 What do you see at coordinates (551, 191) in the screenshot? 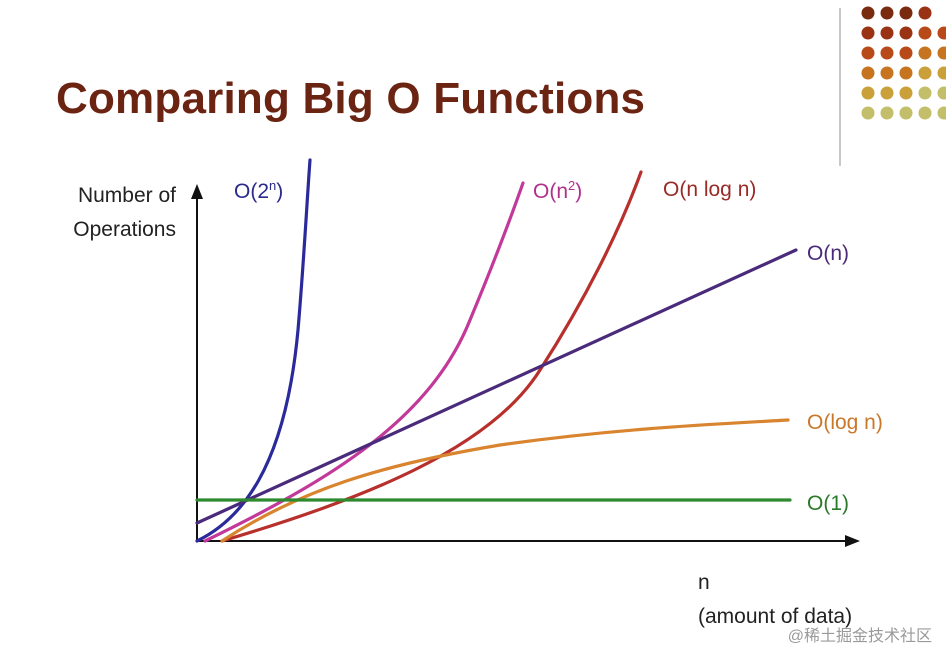
I see `label-quadratic-text: O(n` at bounding box center [551, 191].